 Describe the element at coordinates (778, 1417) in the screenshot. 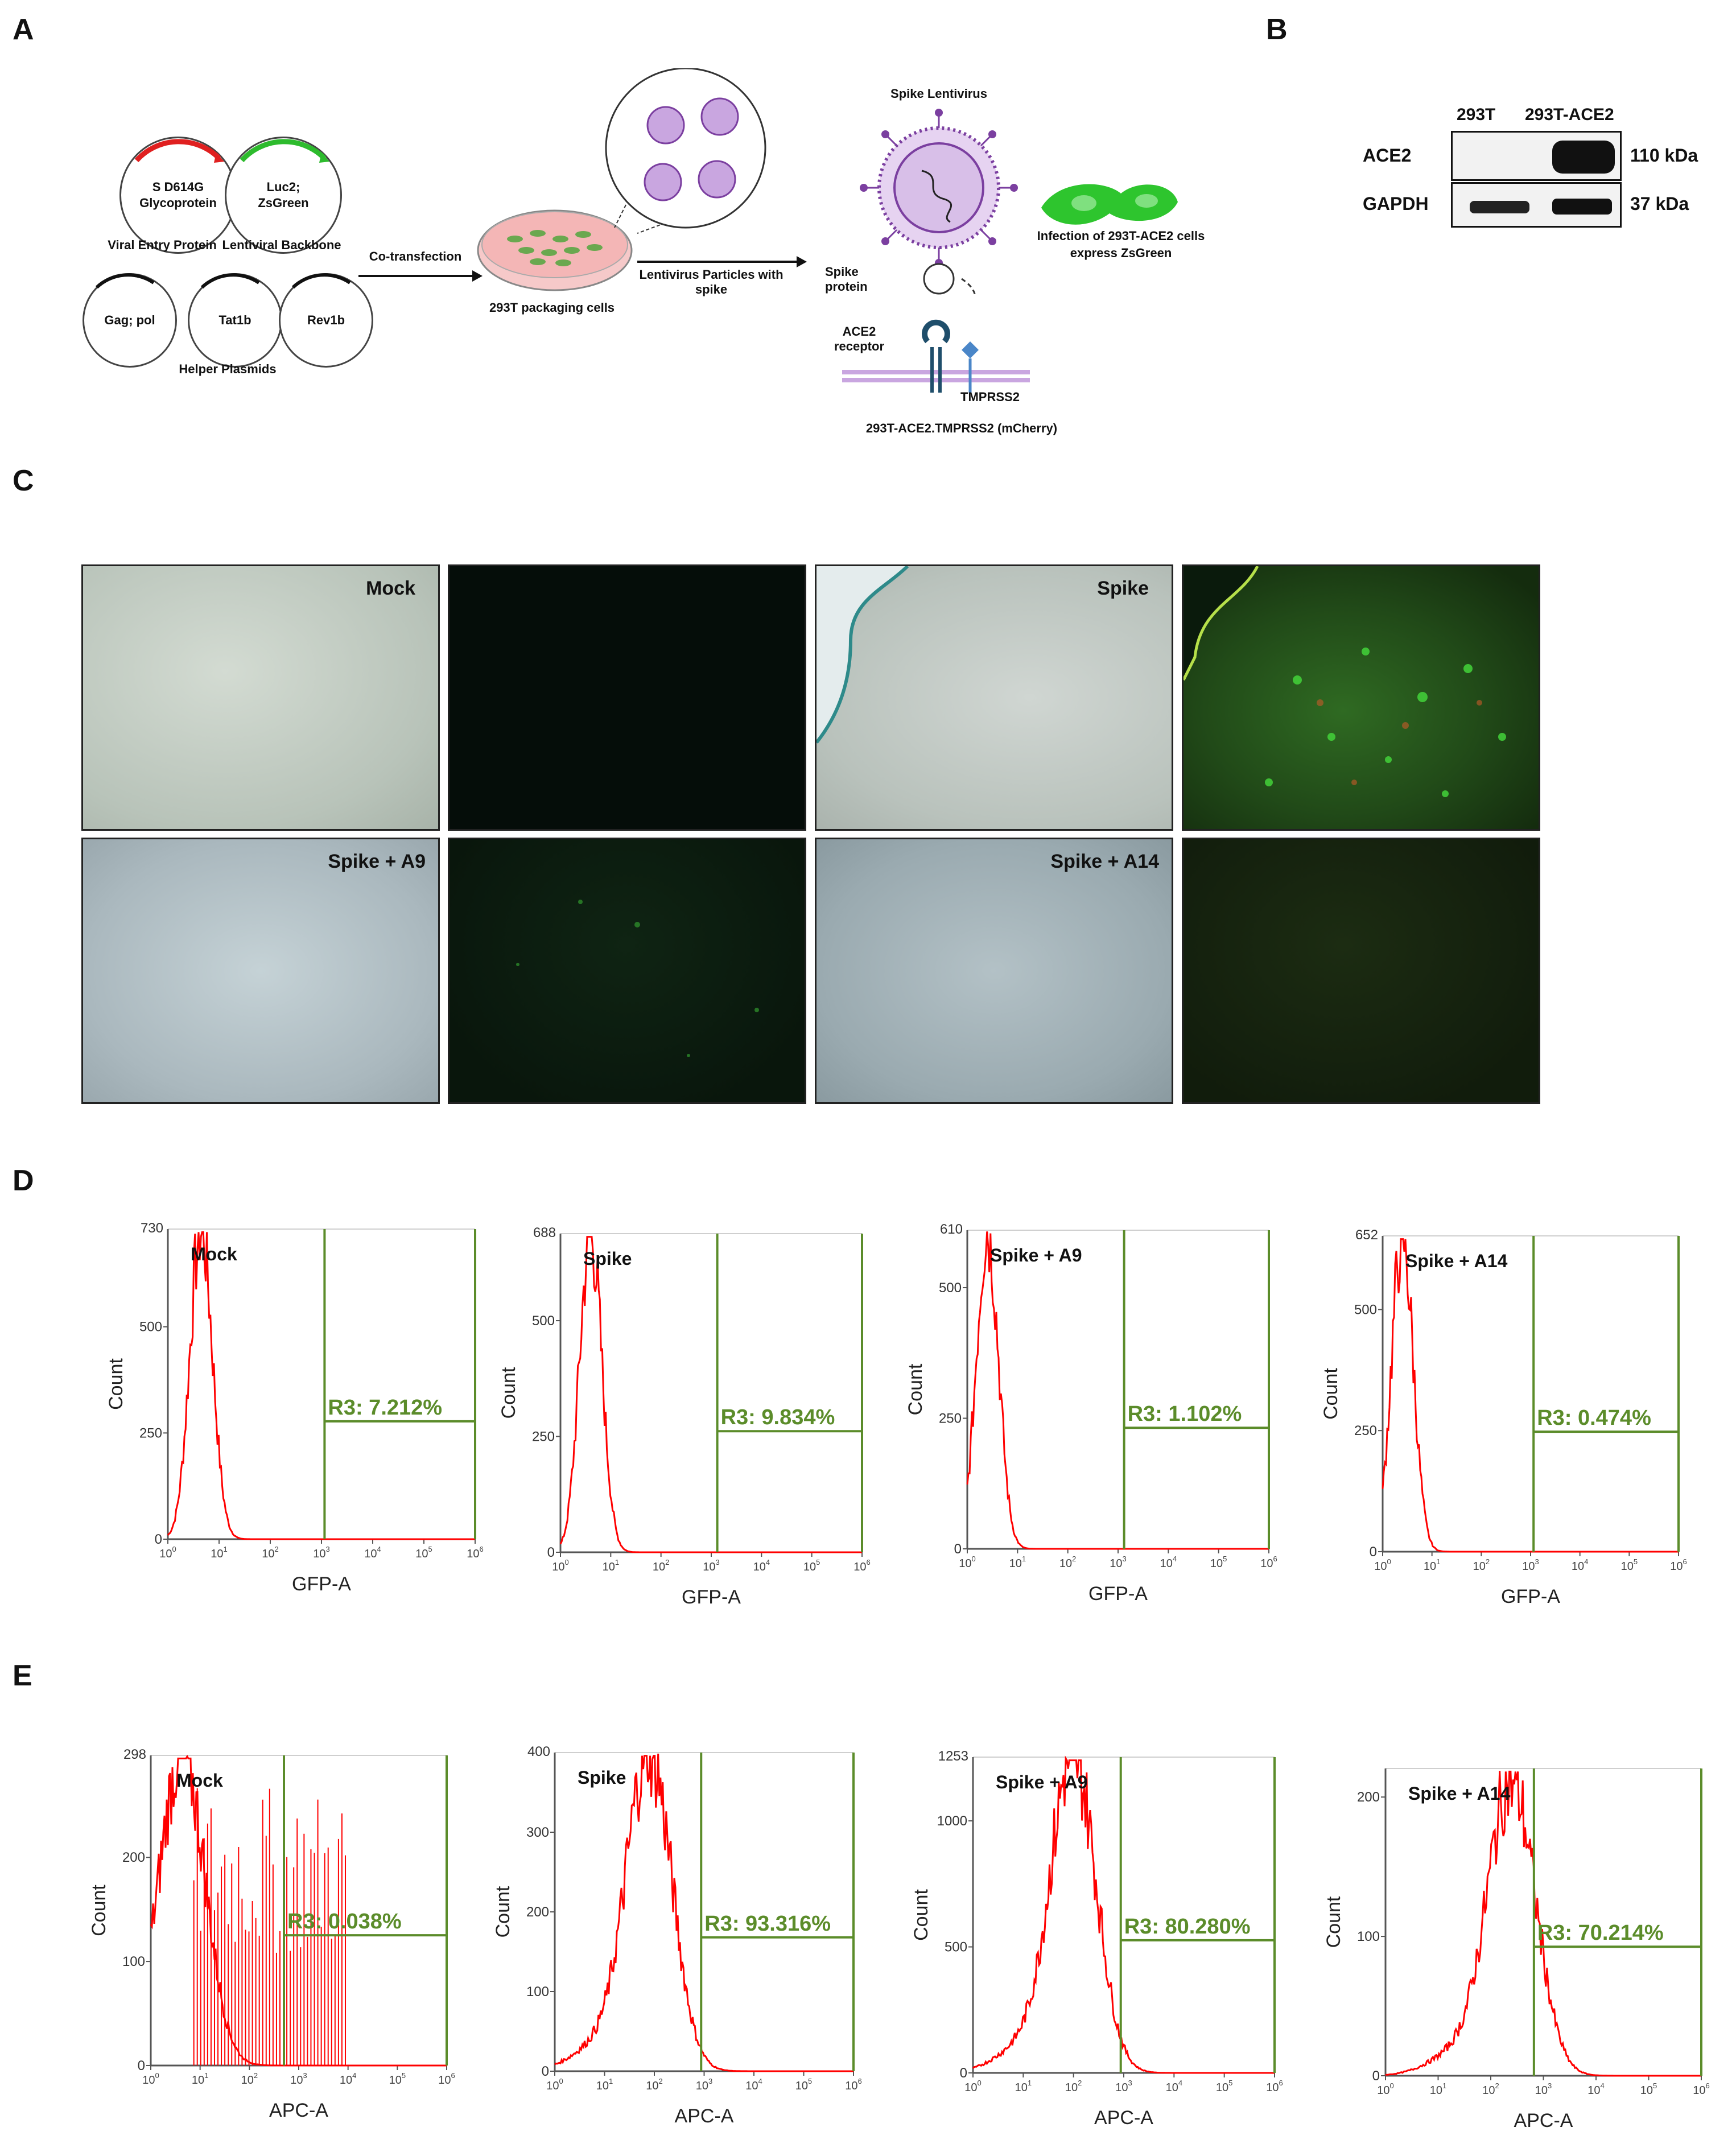

I see `gate-label: R3: 9.834%` at that location.